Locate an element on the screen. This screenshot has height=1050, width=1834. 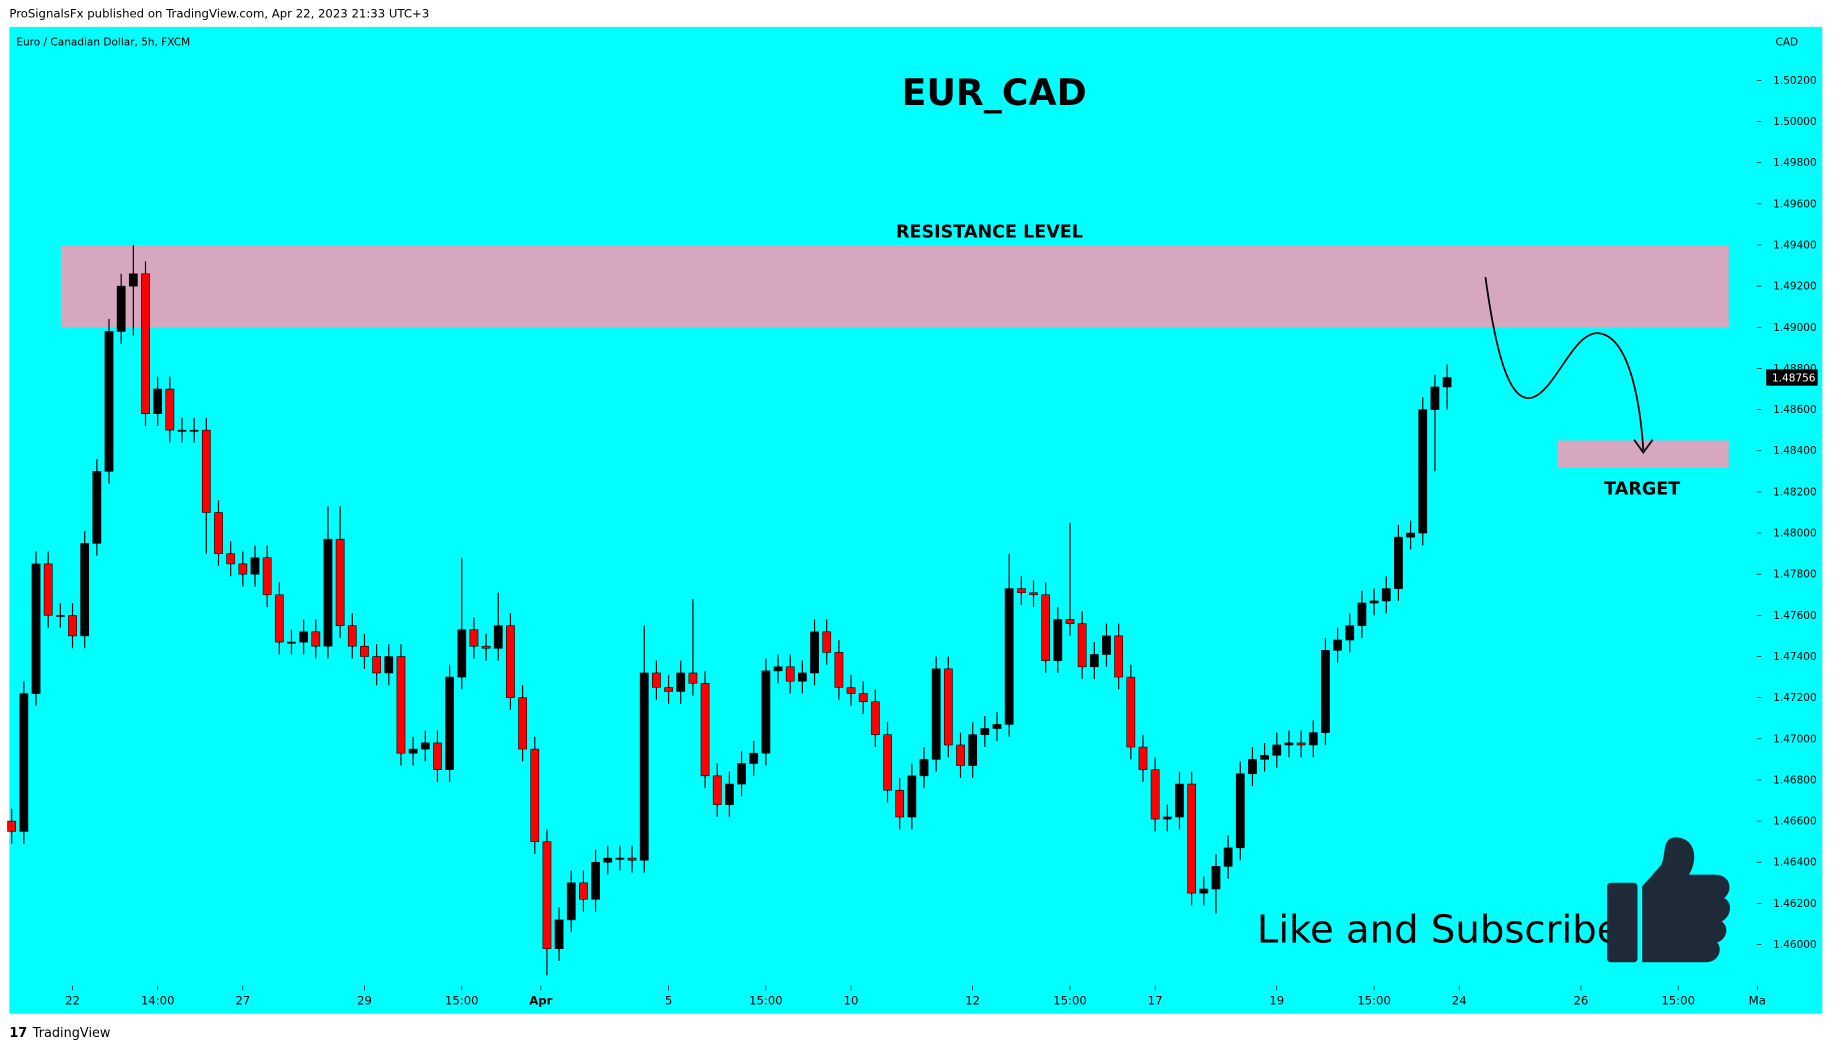
y-tick-label: 1.47800 is located at coordinates (1795, 575).